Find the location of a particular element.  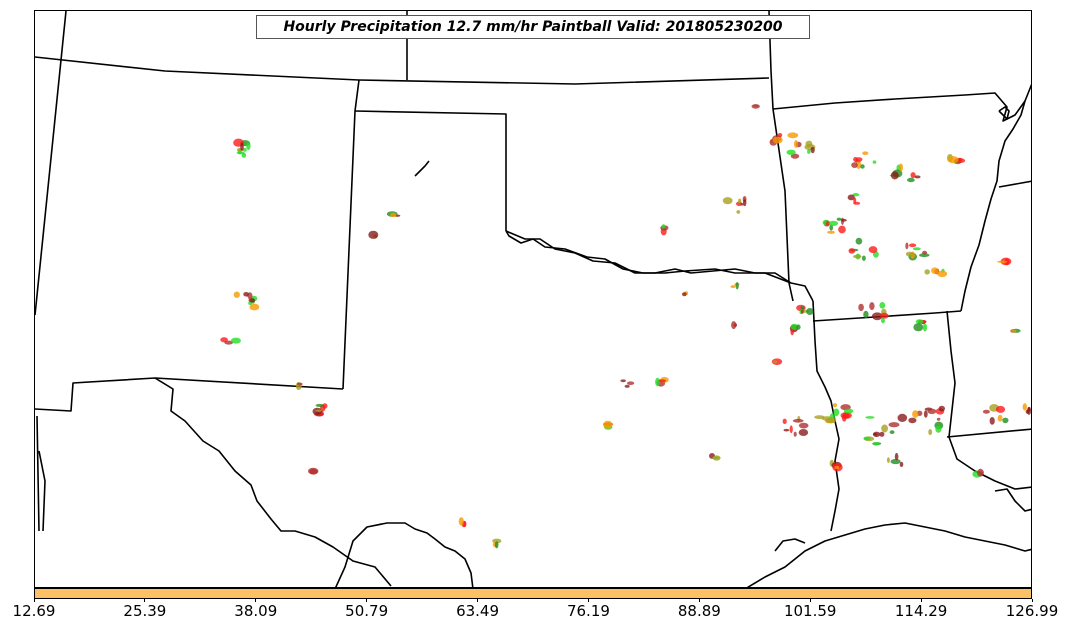

state-boundary-co-ks-south is located at coordinates (430, 170).